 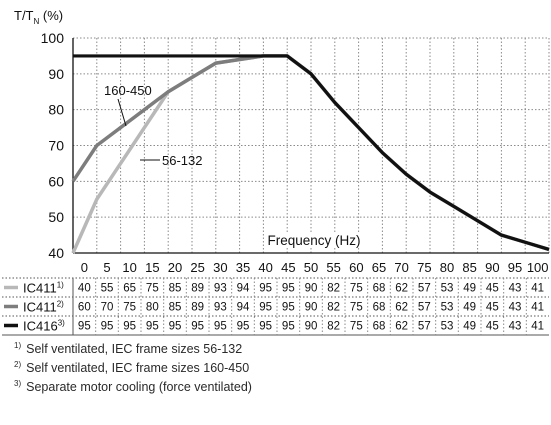 I want to click on y-tick-label: 40, so click(x=56, y=253).